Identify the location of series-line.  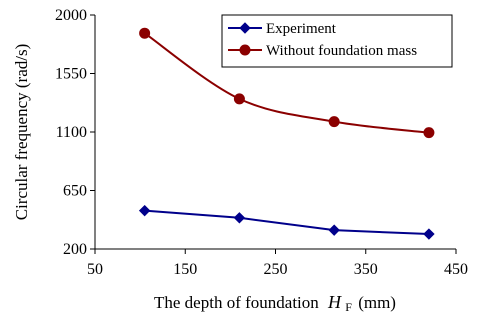
(286, 222).